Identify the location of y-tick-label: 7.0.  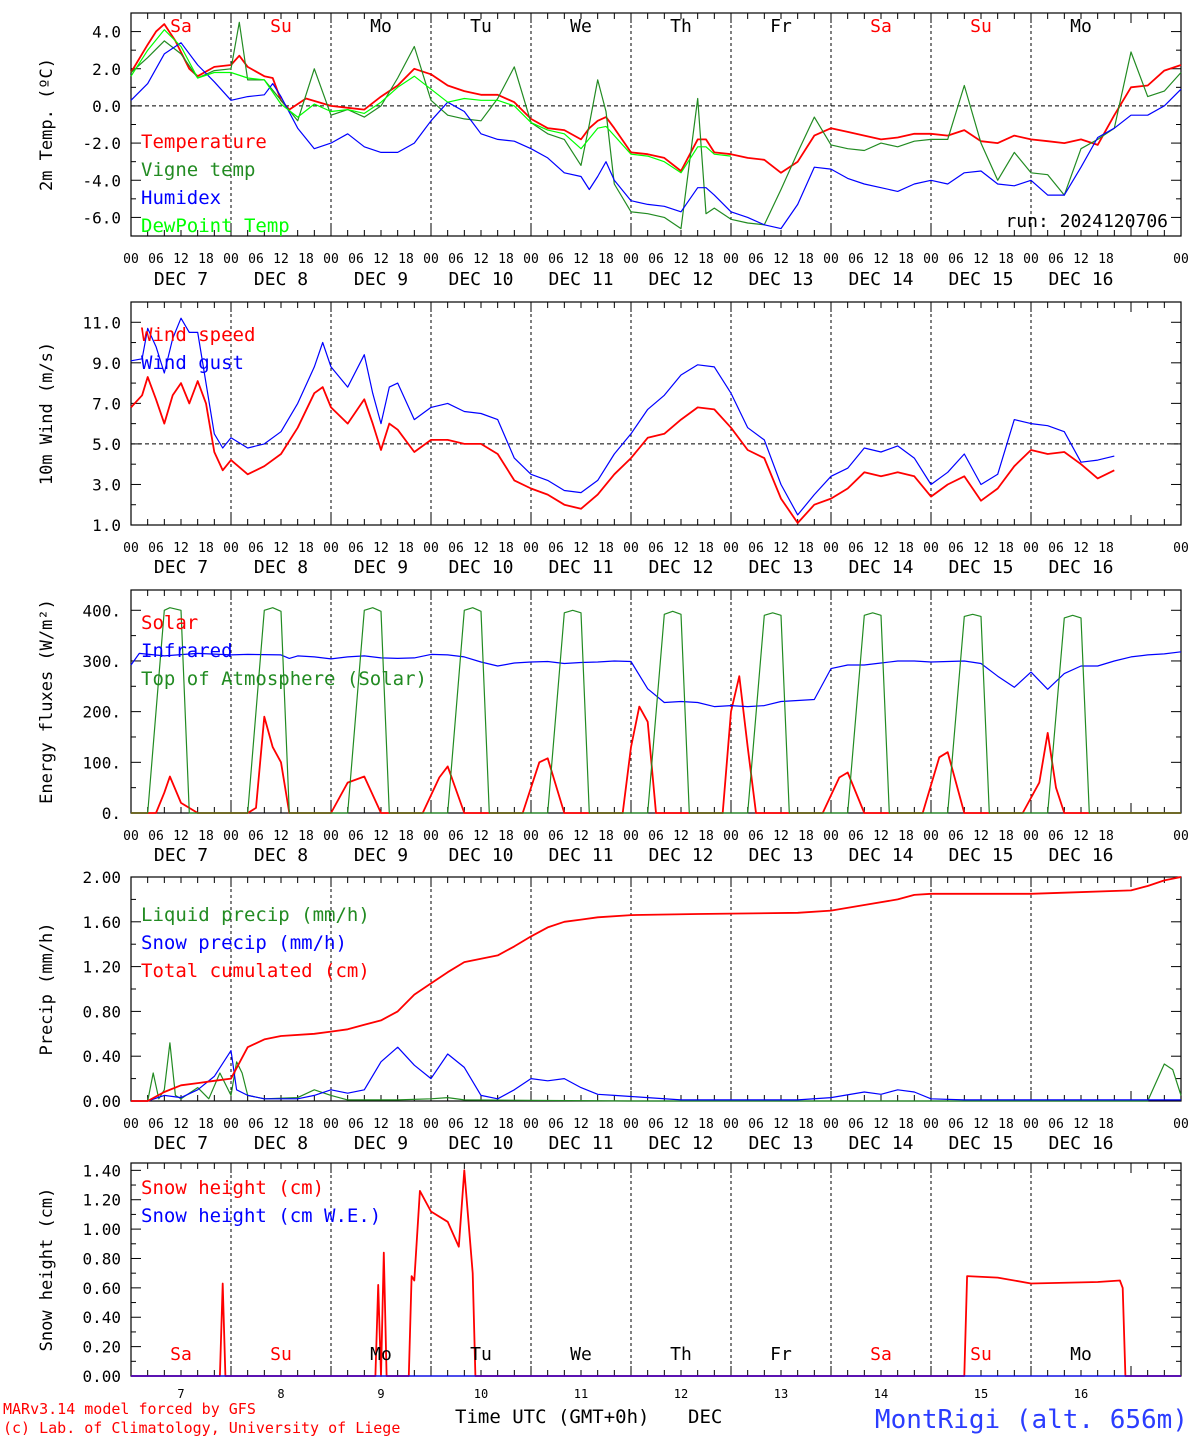
(106, 403).